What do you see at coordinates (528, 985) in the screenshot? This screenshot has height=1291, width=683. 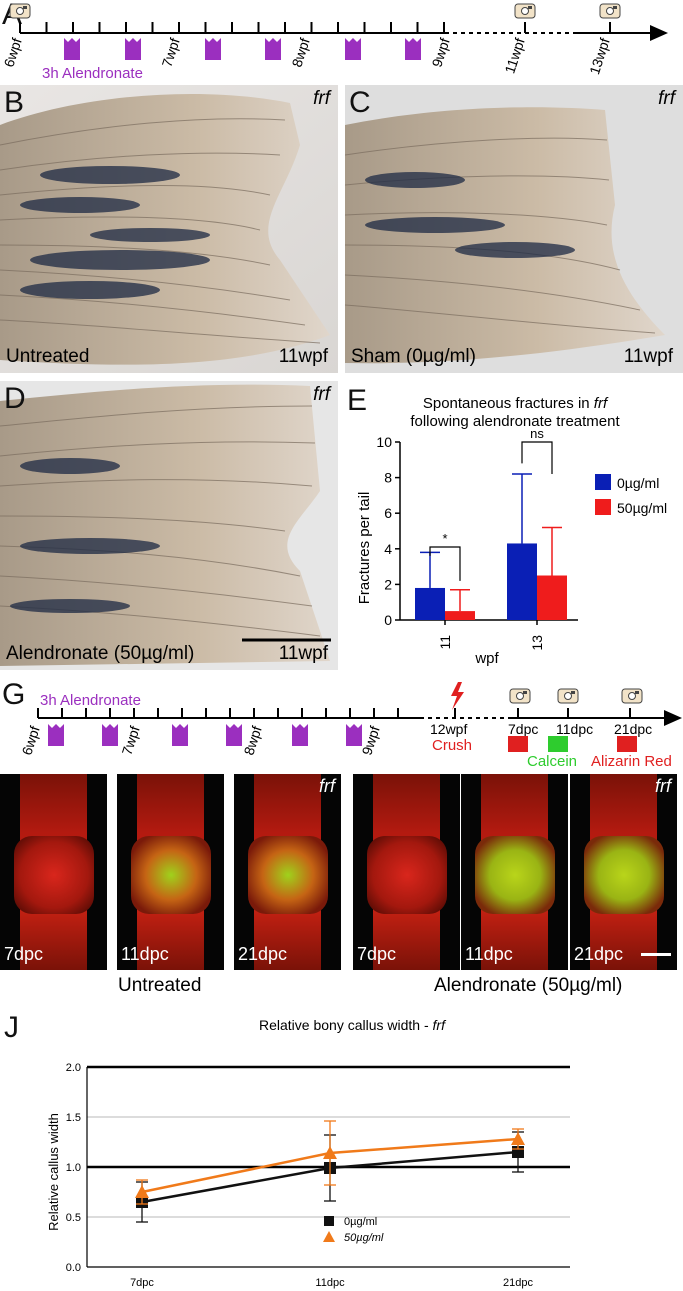 I see `caption-alendronate: Alendronate (50µg/ml)` at bounding box center [528, 985].